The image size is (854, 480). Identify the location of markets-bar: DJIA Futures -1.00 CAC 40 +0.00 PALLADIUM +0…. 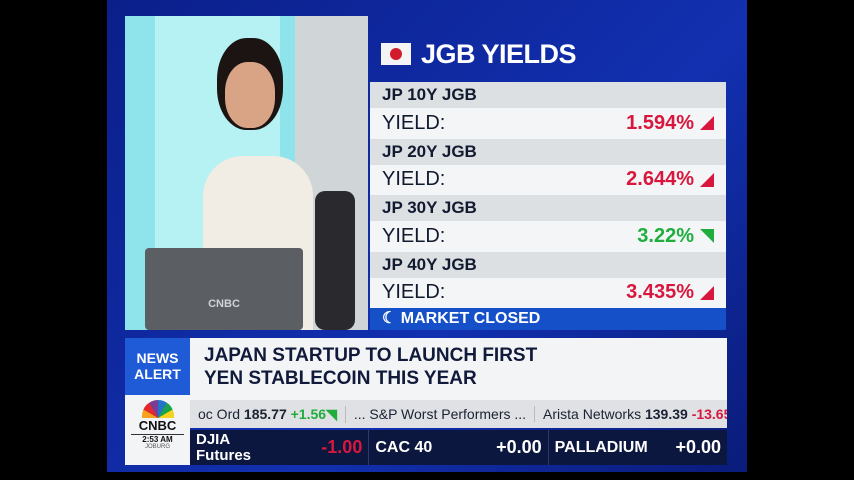
(458, 447).